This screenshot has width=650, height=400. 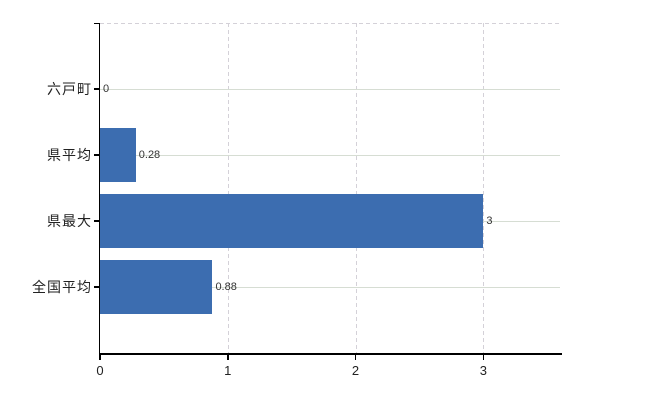 What do you see at coordinates (149, 155) in the screenshot?
I see `bar-value-label: 0.28` at bounding box center [149, 155].